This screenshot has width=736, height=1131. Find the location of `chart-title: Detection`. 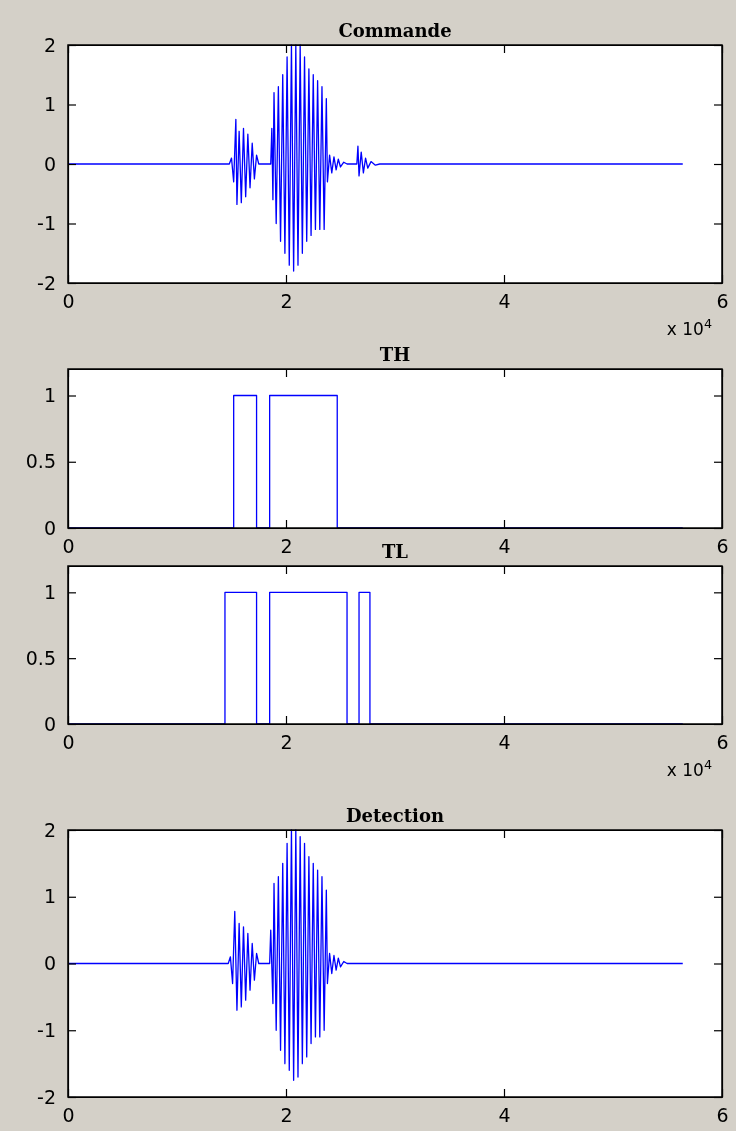

chart-title: Detection is located at coordinates (395, 815).